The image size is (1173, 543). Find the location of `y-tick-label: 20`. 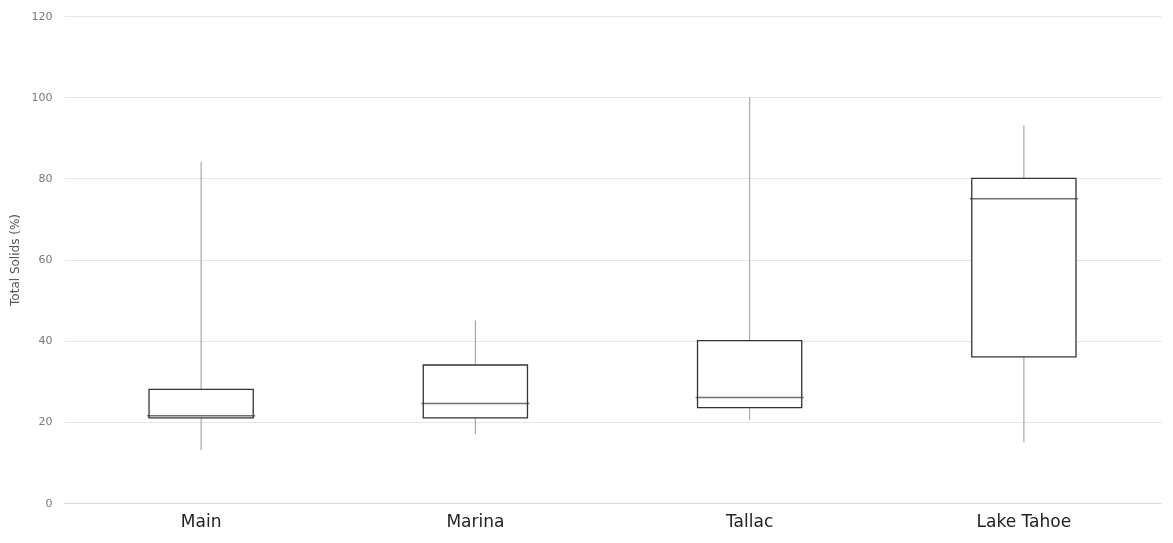

y-tick-label: 20 is located at coordinates (45, 422).